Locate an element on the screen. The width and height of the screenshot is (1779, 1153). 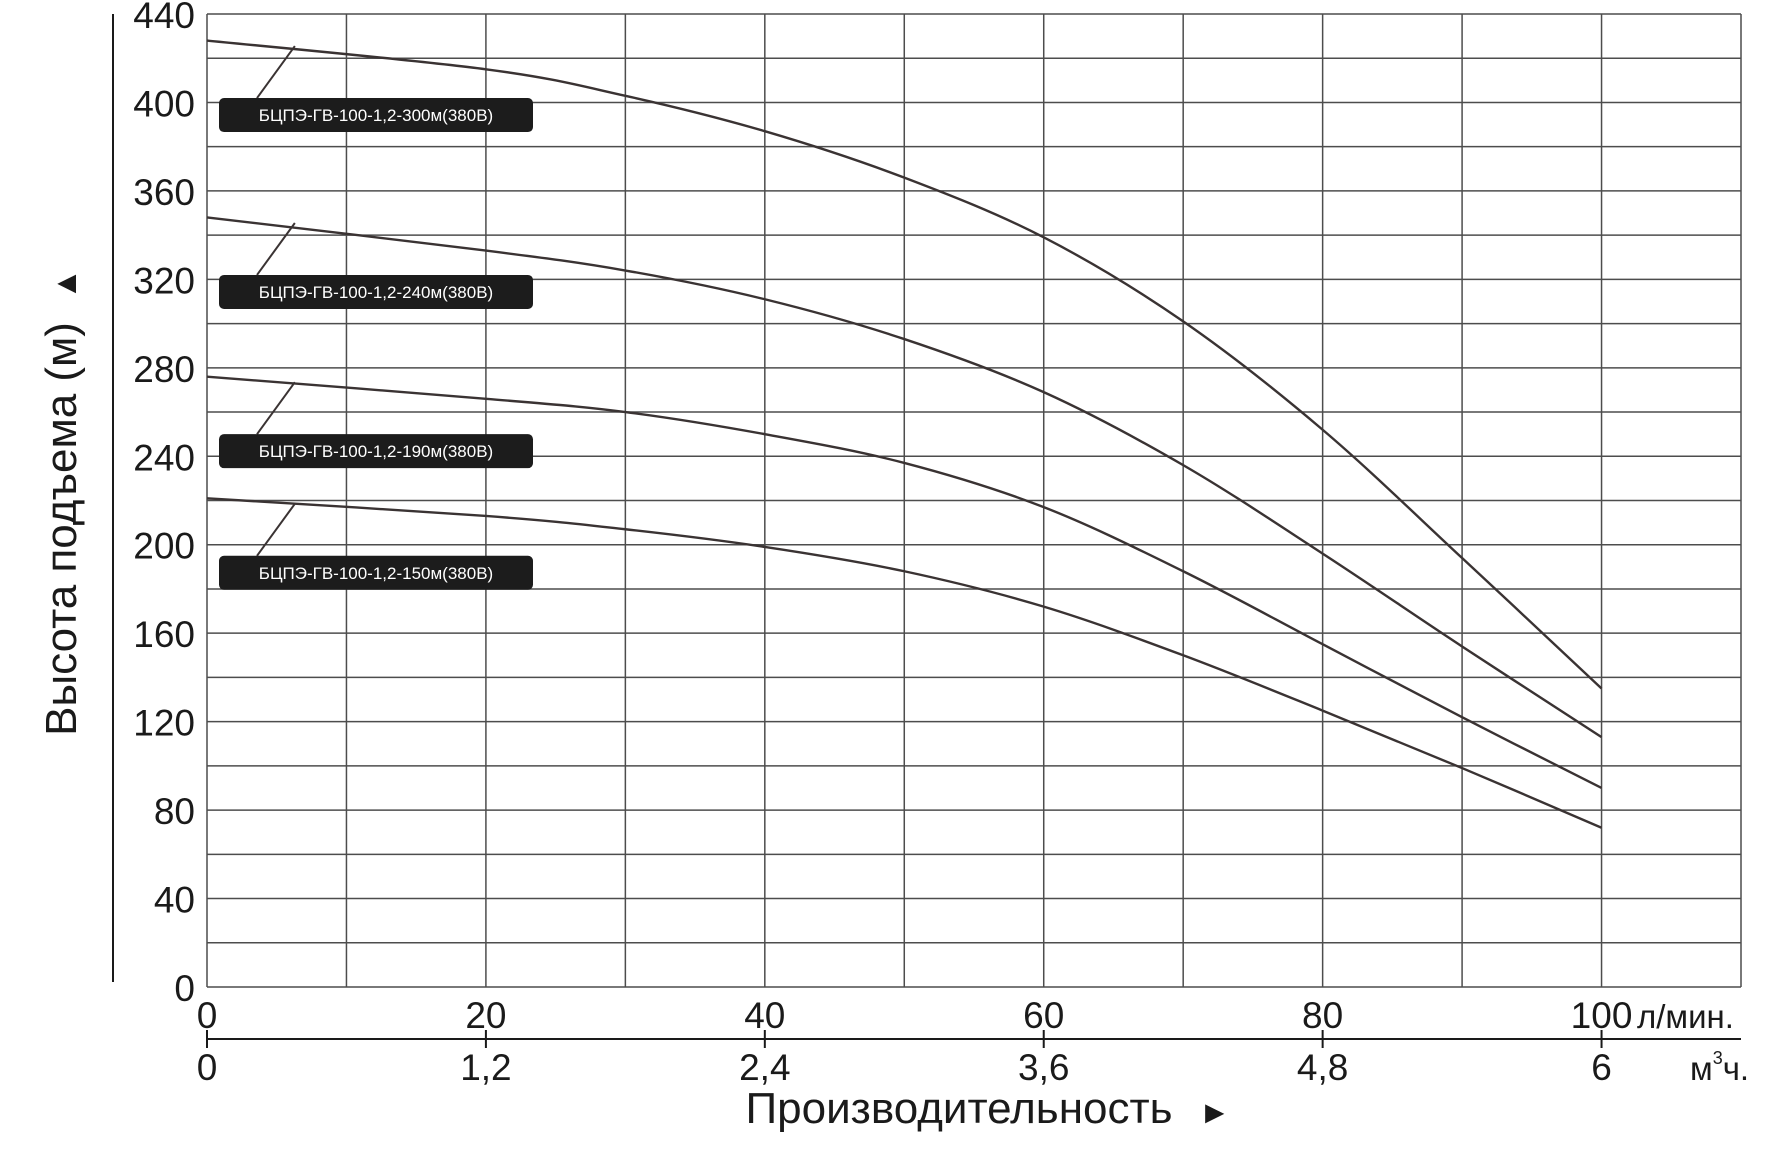
x-tick-label-m3h: 0 is located at coordinates (207, 1067).